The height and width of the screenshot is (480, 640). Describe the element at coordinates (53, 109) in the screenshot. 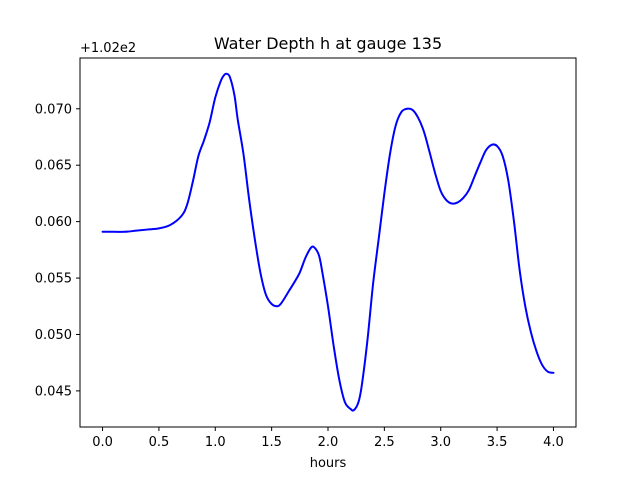

I see `y-tick-label: 0.070` at that location.